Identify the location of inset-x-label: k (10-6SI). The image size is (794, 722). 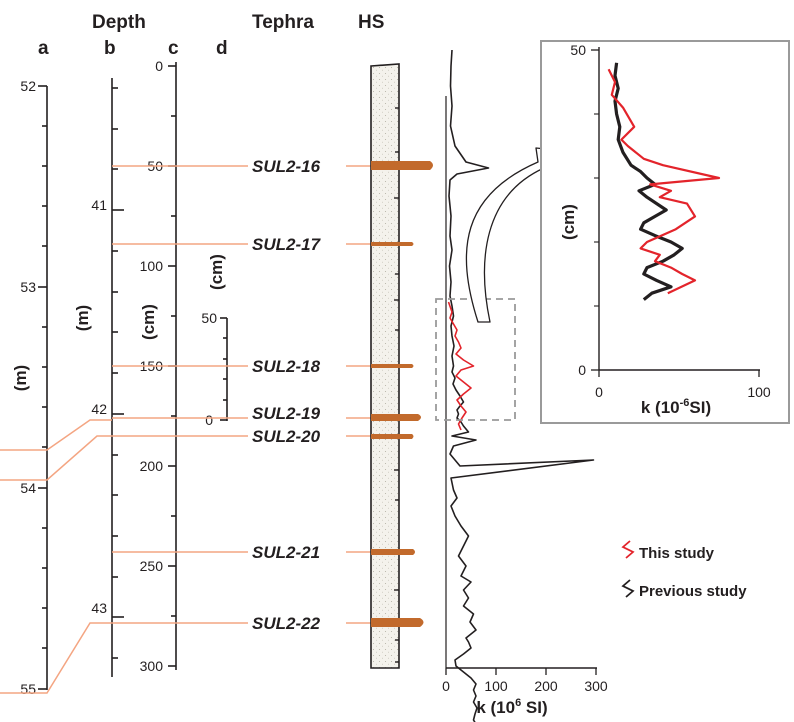
(676, 407).